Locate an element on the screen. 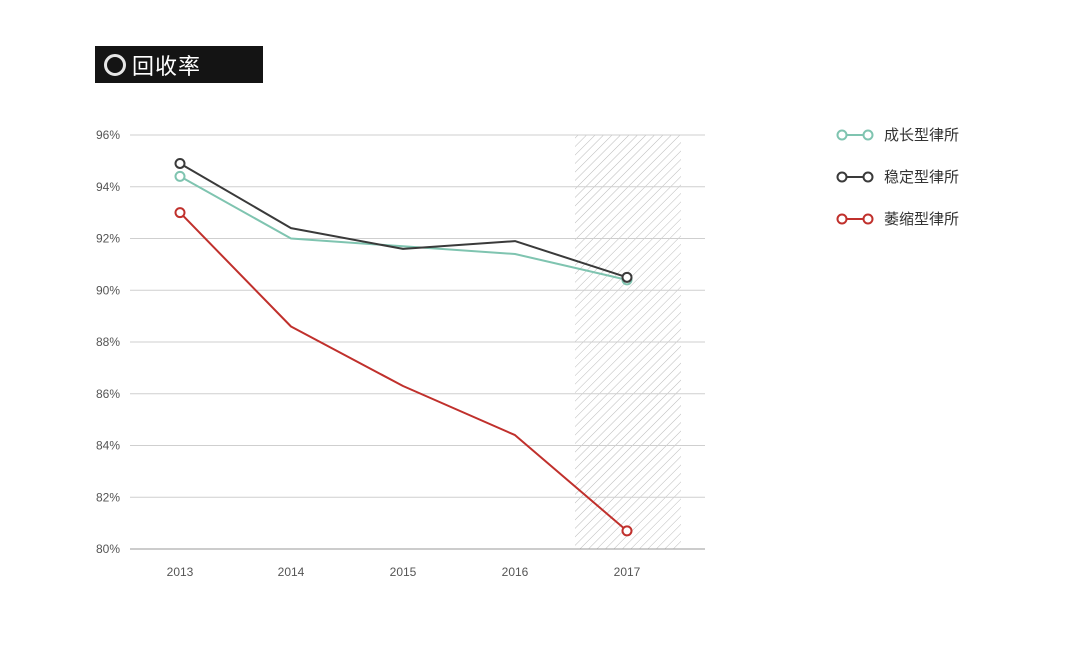  y-tick-label: 88% is located at coordinates (108, 342).